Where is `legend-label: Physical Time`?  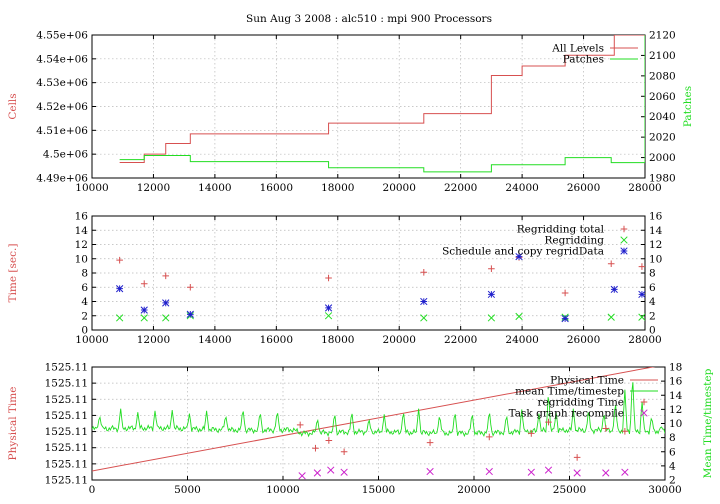
legend-label: Physical Time is located at coordinates (587, 381).